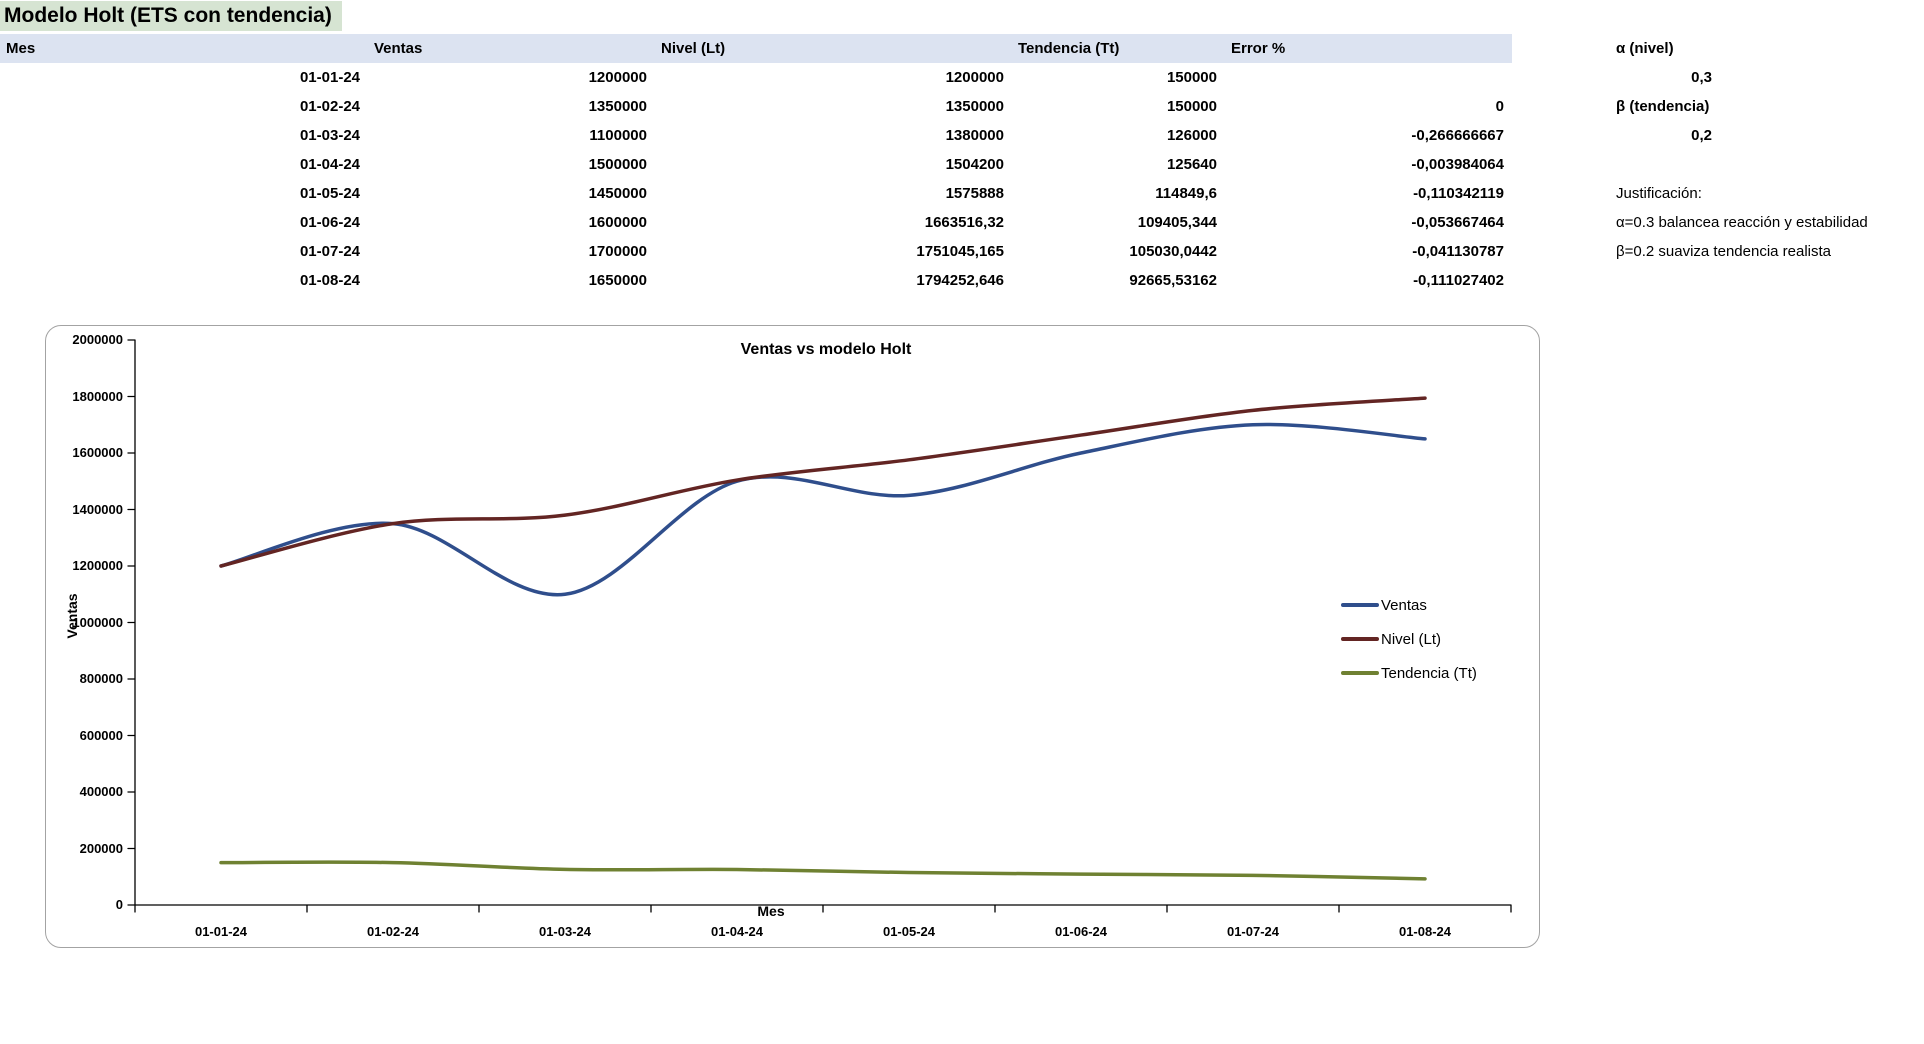 This screenshot has width=1924, height=1044. Describe the element at coordinates (617, 164) in the screenshot. I see `table-cell: 1500000` at that location.